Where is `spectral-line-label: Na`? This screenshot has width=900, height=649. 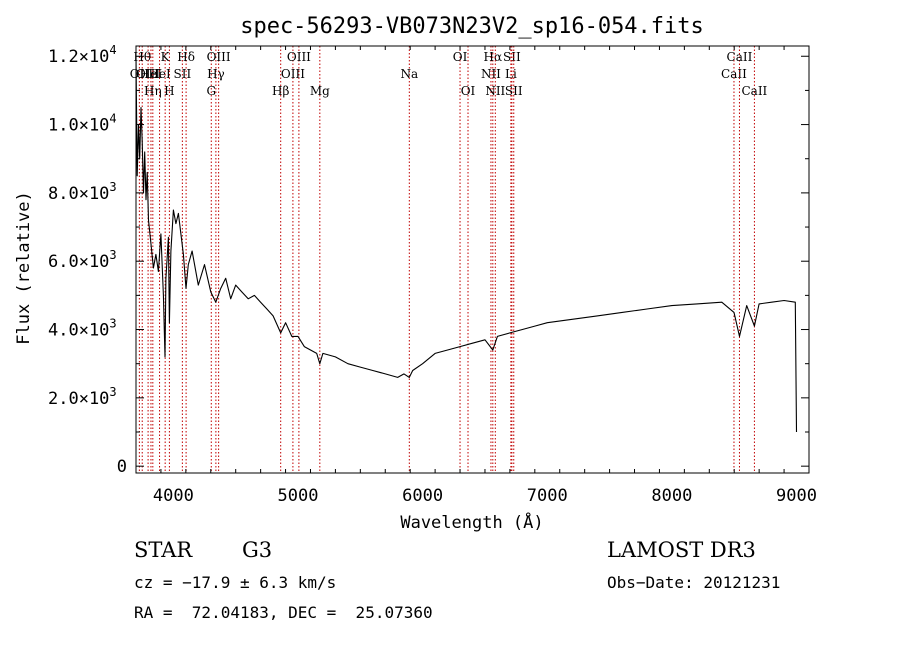 spectral-line-label: Na is located at coordinates (409, 74).